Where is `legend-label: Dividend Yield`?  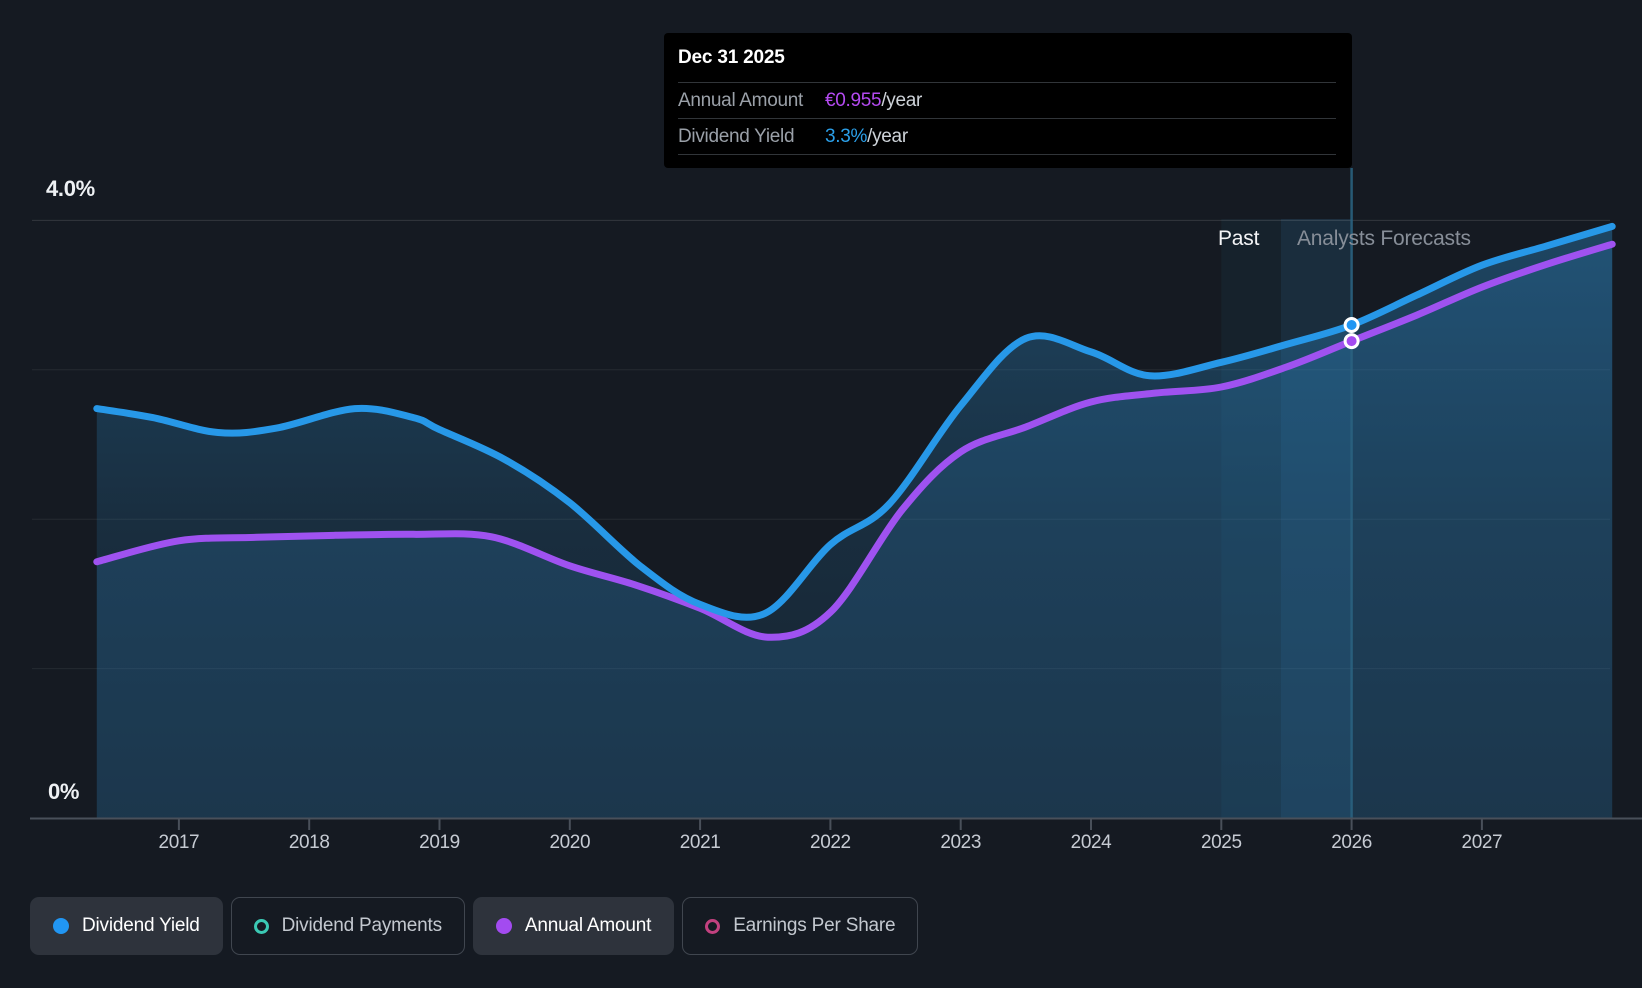 legend-label: Dividend Yield is located at coordinates (141, 925).